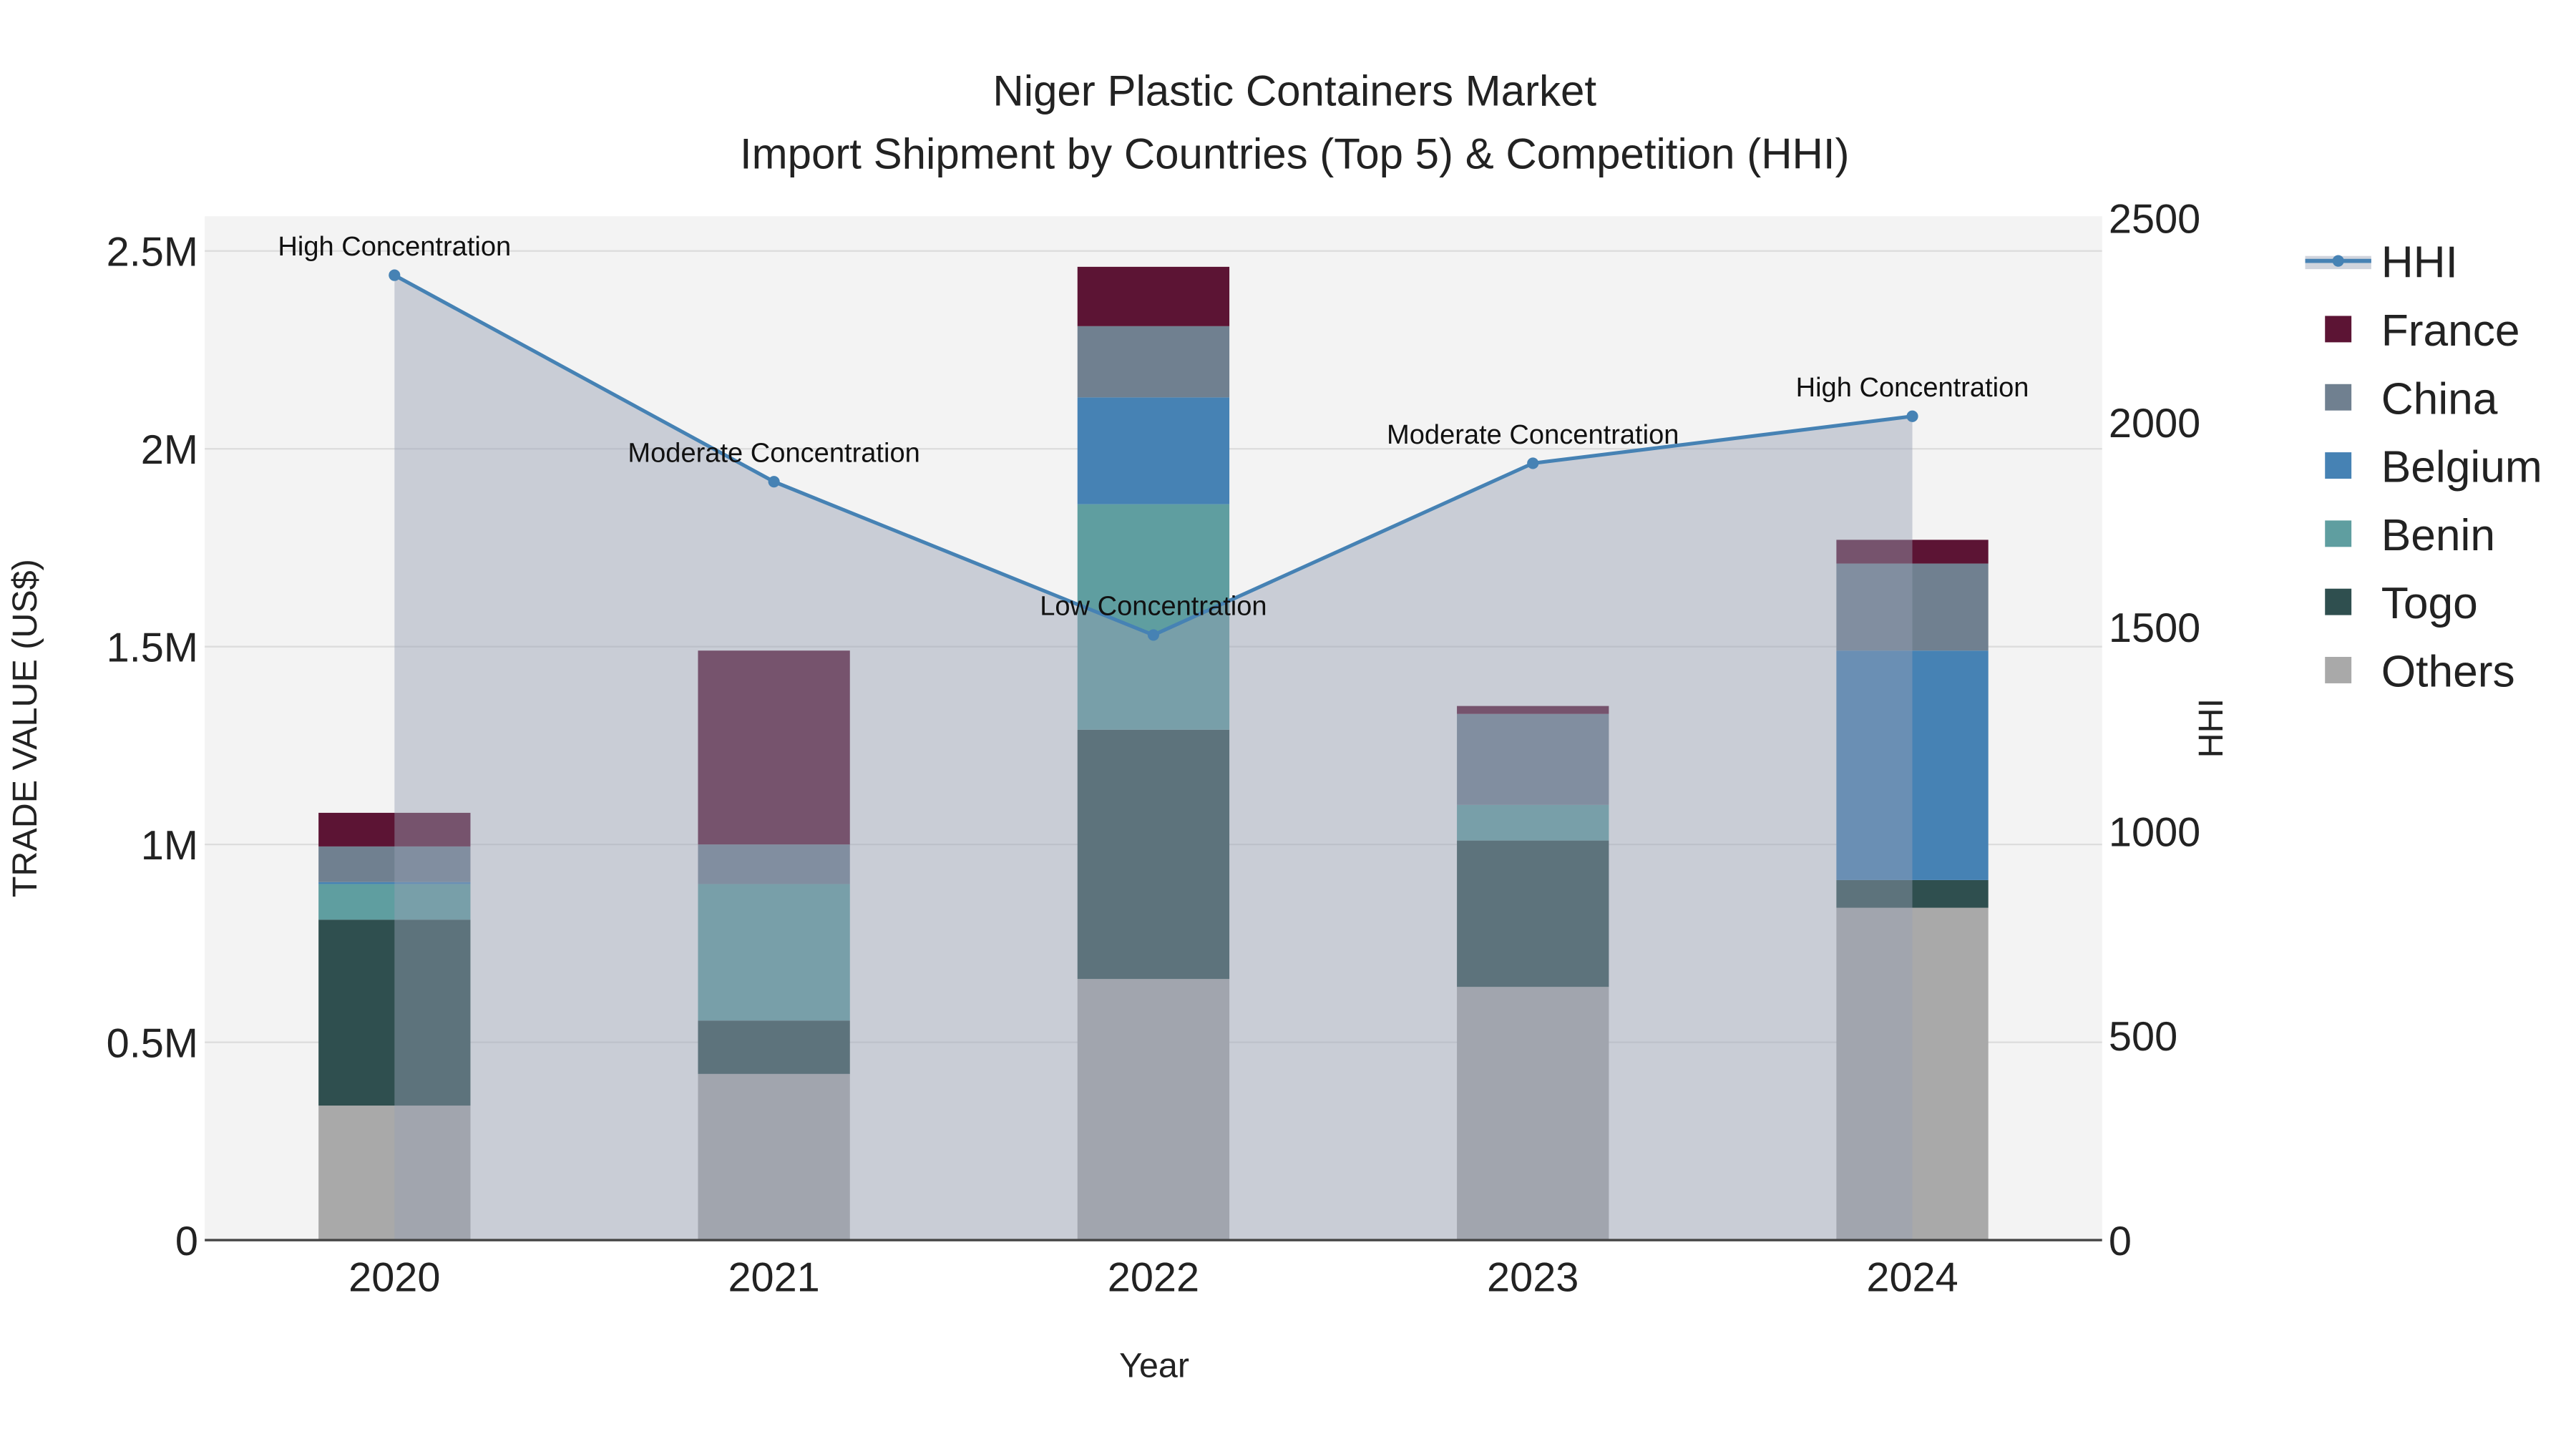 The height and width of the screenshot is (1449, 2576). What do you see at coordinates (774, 1047) in the screenshot?
I see `bar-togo-2021` at bounding box center [774, 1047].